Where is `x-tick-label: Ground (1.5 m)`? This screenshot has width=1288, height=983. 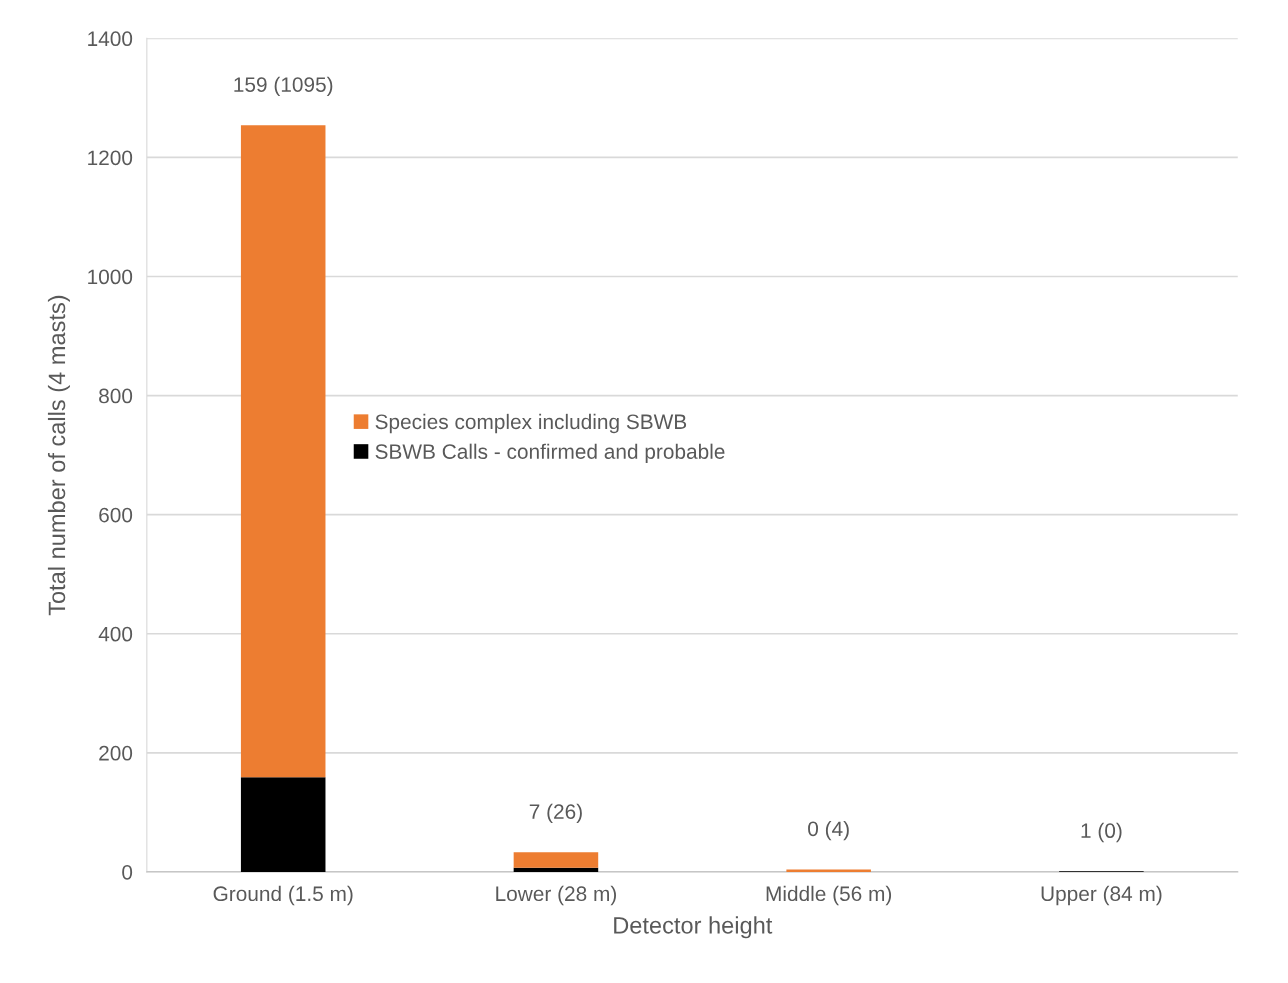 x-tick-label: Ground (1.5 m) is located at coordinates (283, 895).